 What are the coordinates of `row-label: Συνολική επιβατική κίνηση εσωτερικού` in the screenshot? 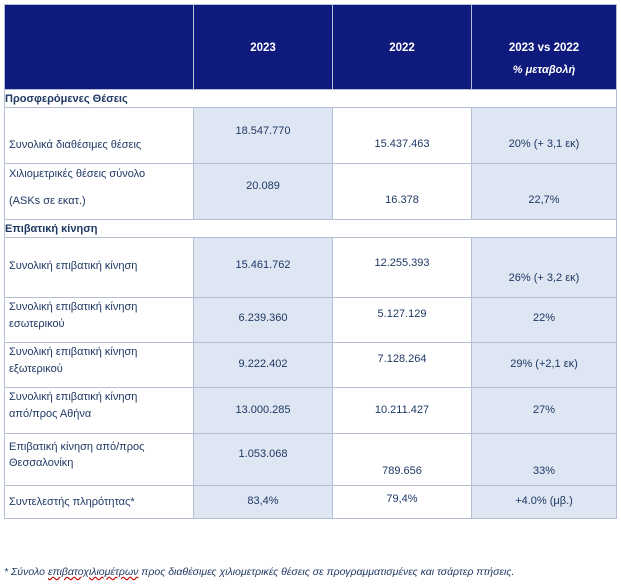 It's located at (99, 320).